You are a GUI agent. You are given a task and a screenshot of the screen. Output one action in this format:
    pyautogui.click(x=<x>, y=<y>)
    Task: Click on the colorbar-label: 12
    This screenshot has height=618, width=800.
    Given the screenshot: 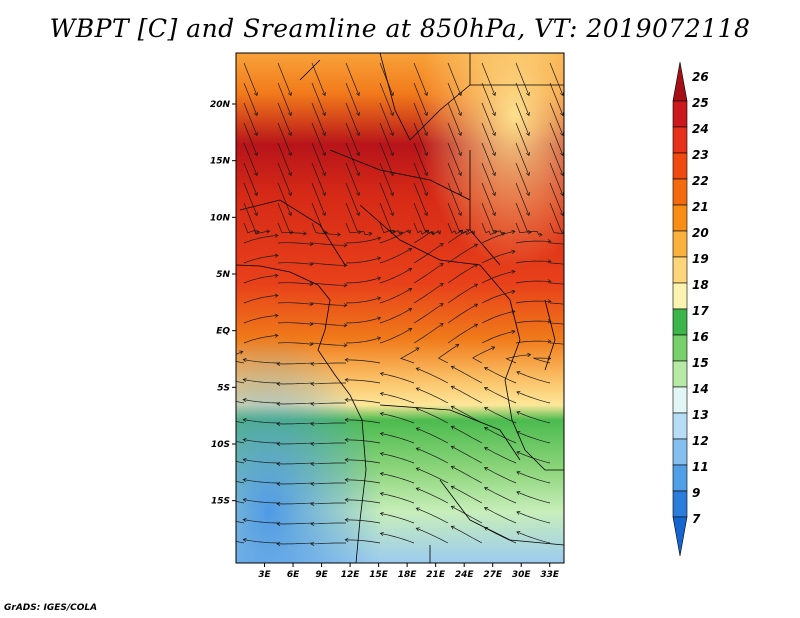 What is the action you would take?
    pyautogui.click(x=700, y=441)
    